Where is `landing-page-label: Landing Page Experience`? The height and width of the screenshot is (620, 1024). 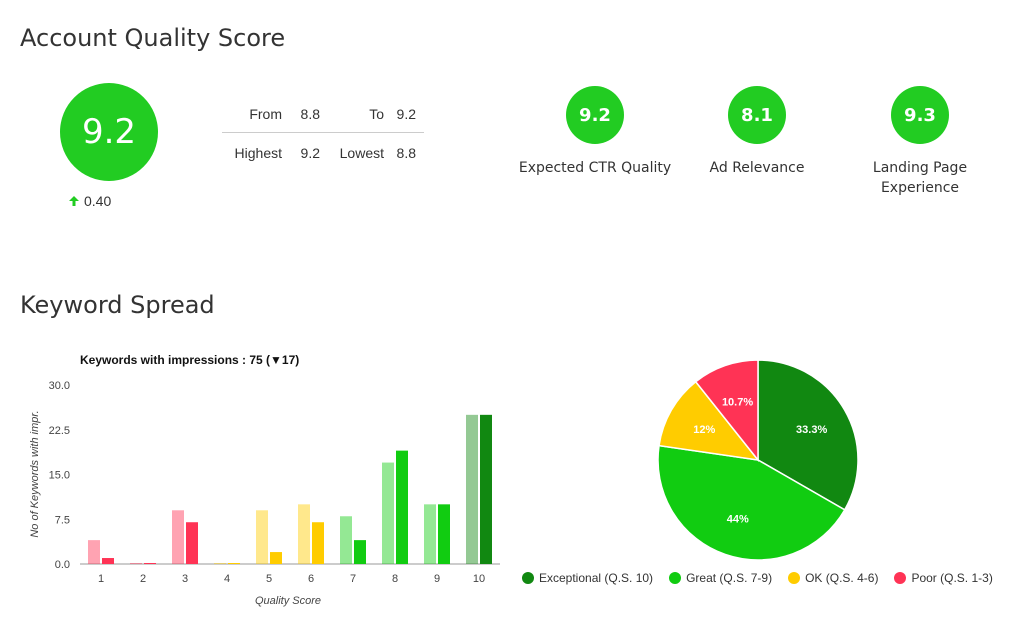 landing-page-label: Landing Page Experience is located at coordinates (920, 178).